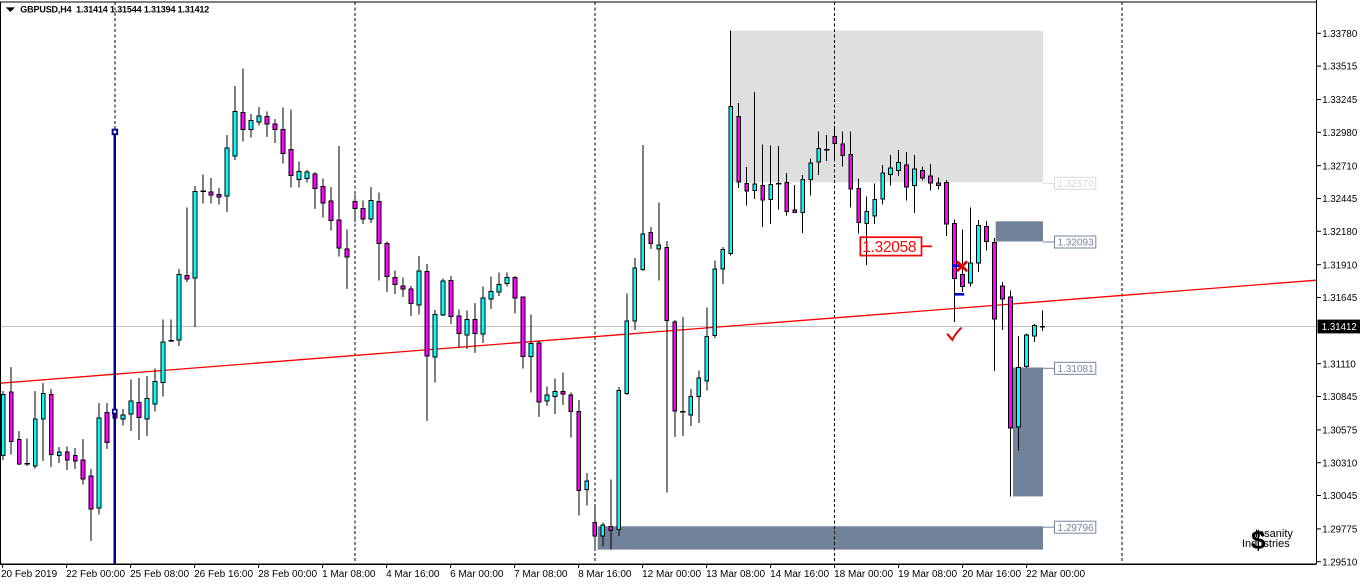 This screenshot has width=1362, height=585. I want to click on svg-text: 1.32710, so click(1340, 166).